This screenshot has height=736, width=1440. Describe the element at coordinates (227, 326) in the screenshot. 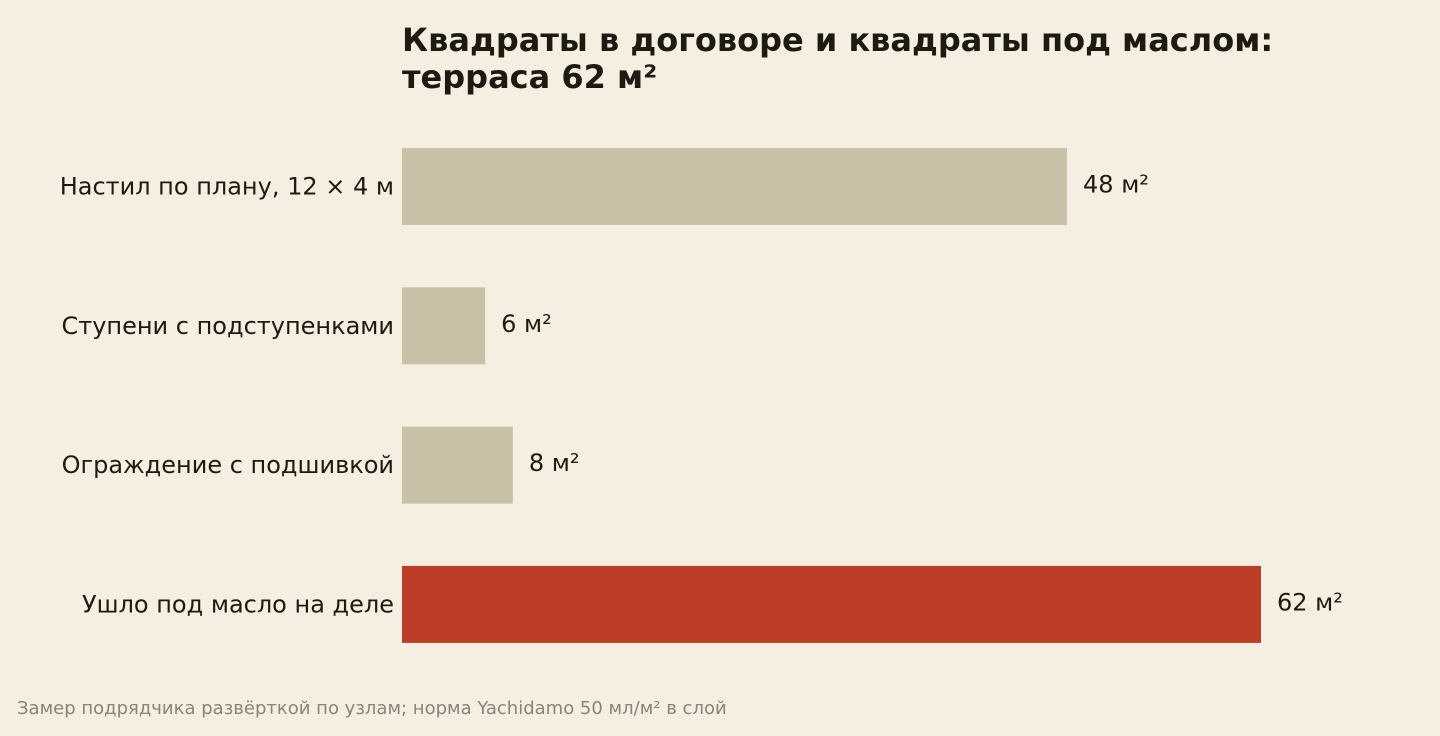

I see `category-label-2: Ступени с подступенками` at that location.